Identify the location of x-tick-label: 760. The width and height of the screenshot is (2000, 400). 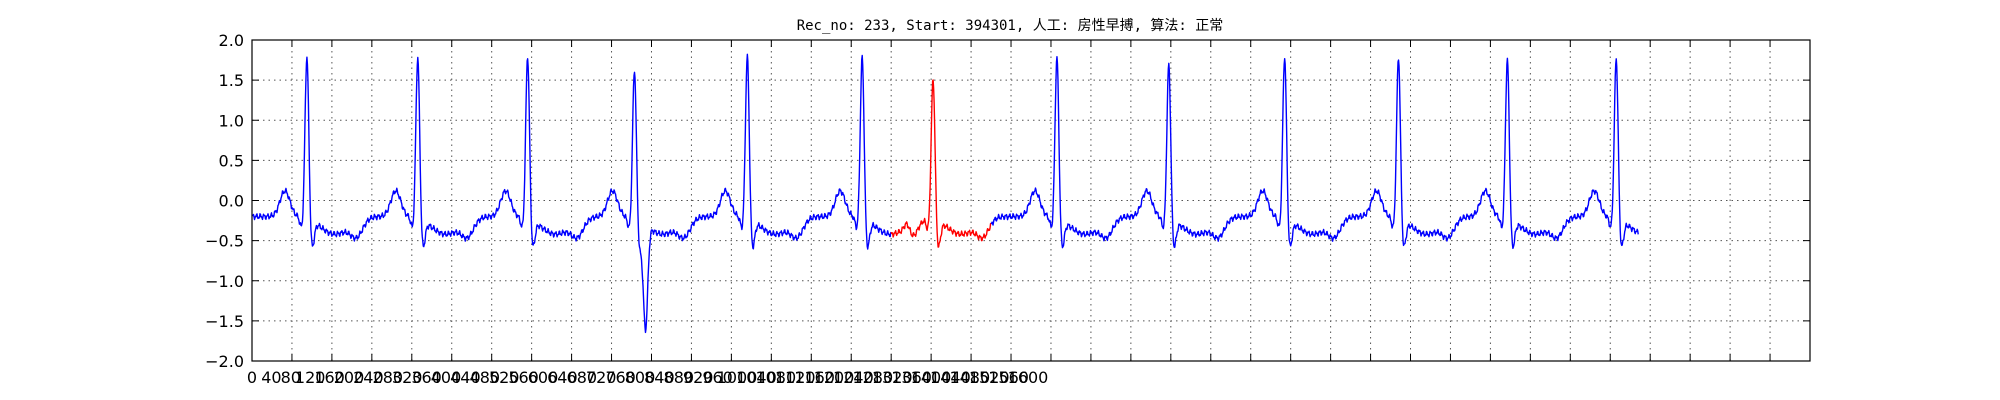
(620, 377).